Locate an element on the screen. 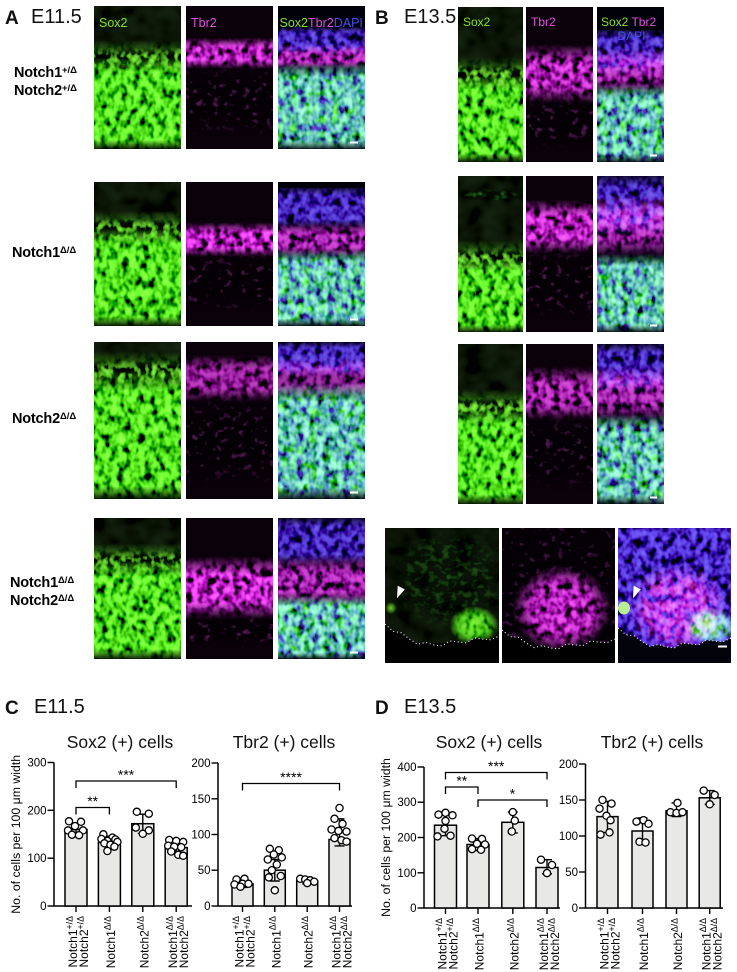  svg-text: Sox2Tbr2DAPI is located at coordinates (321, 23).